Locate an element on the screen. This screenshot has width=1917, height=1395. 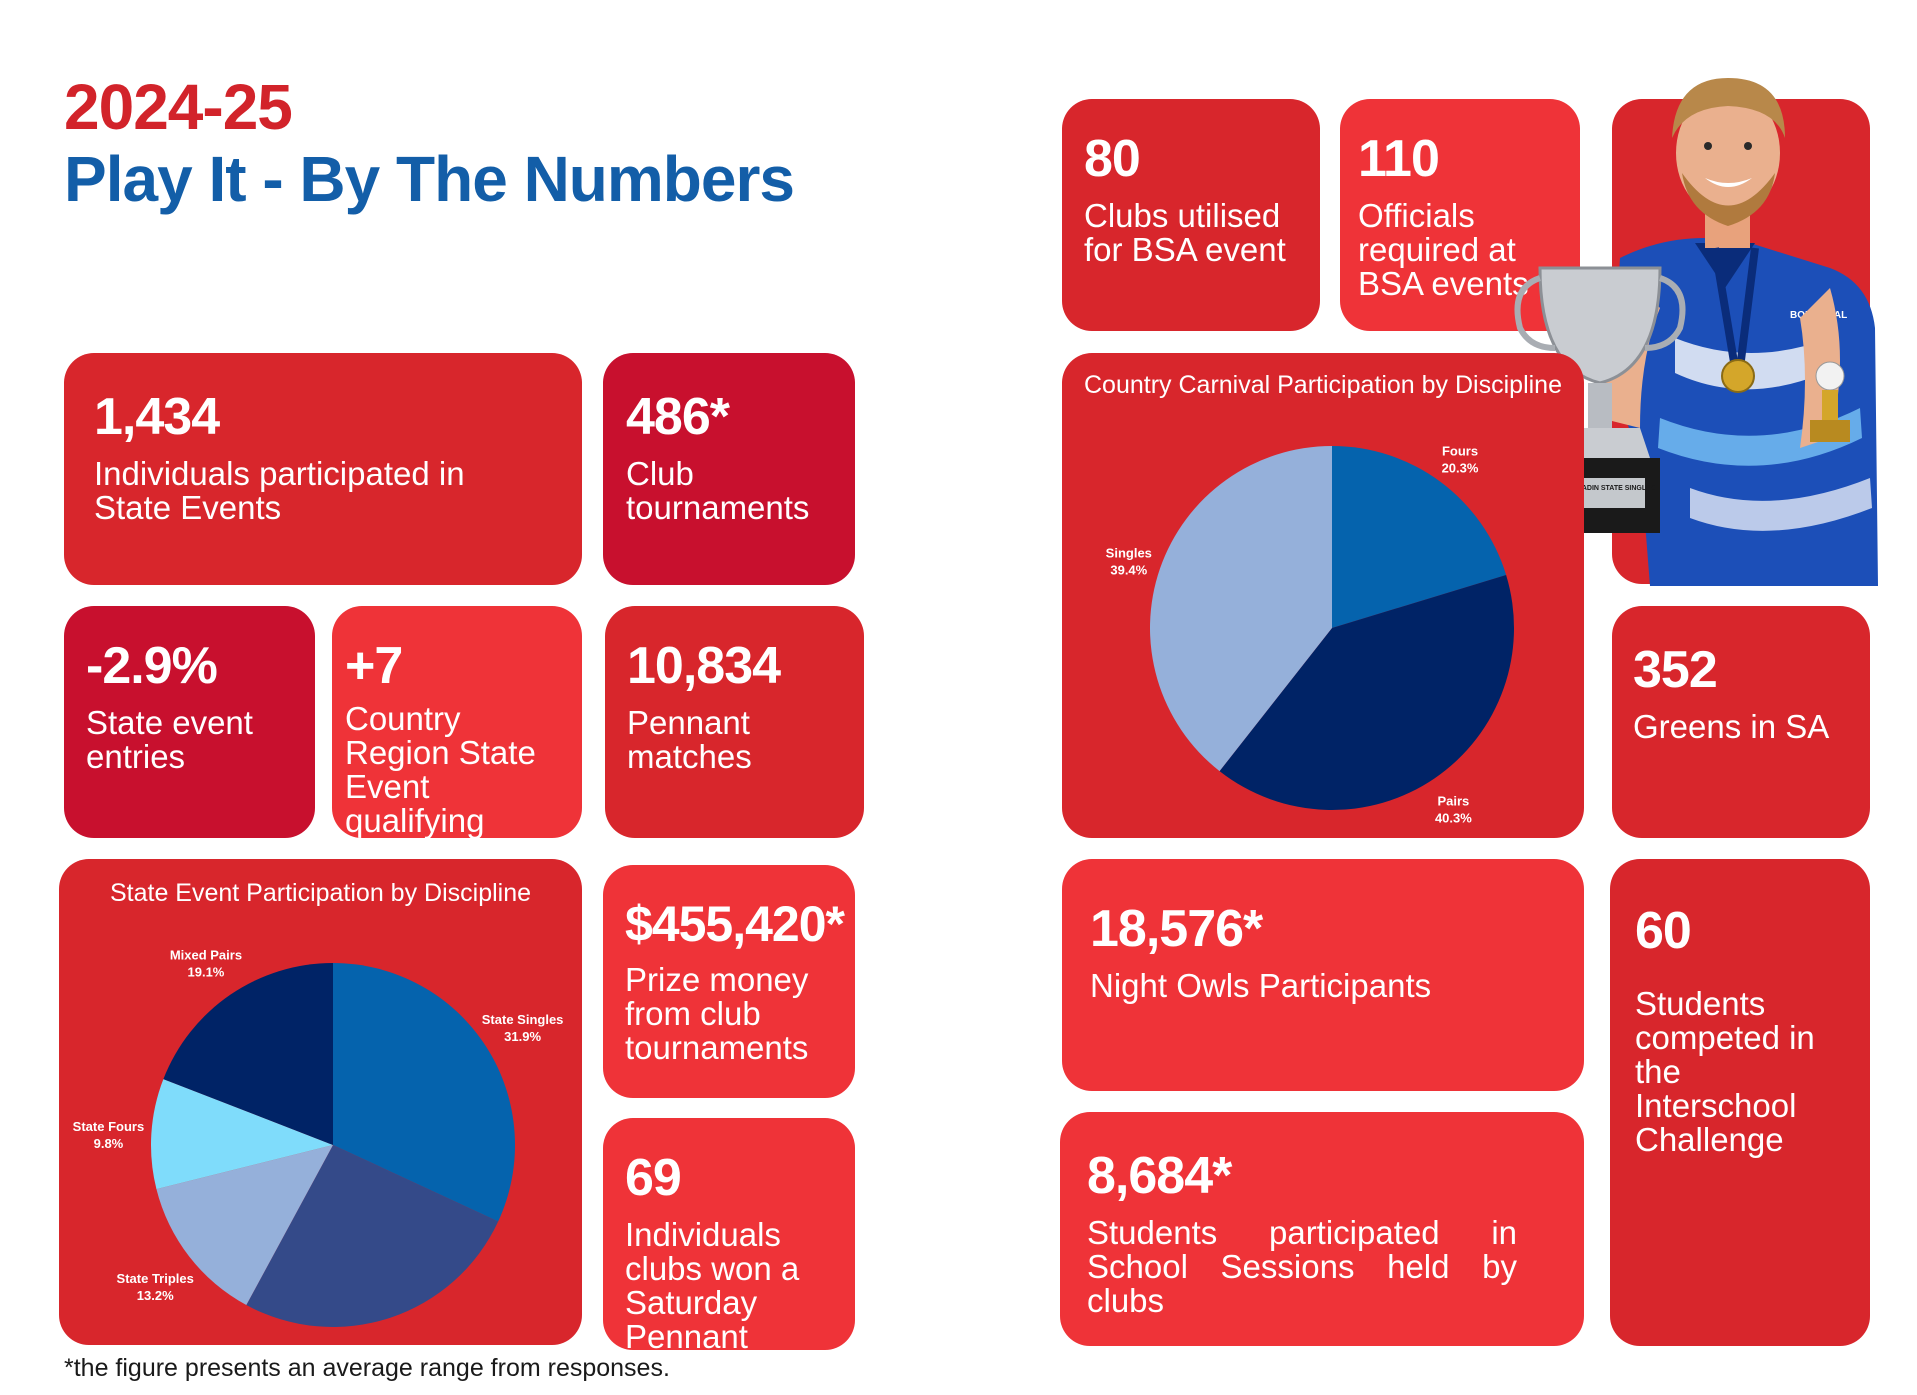
stat-label: Pennant matches is located at coordinates (689, 739).